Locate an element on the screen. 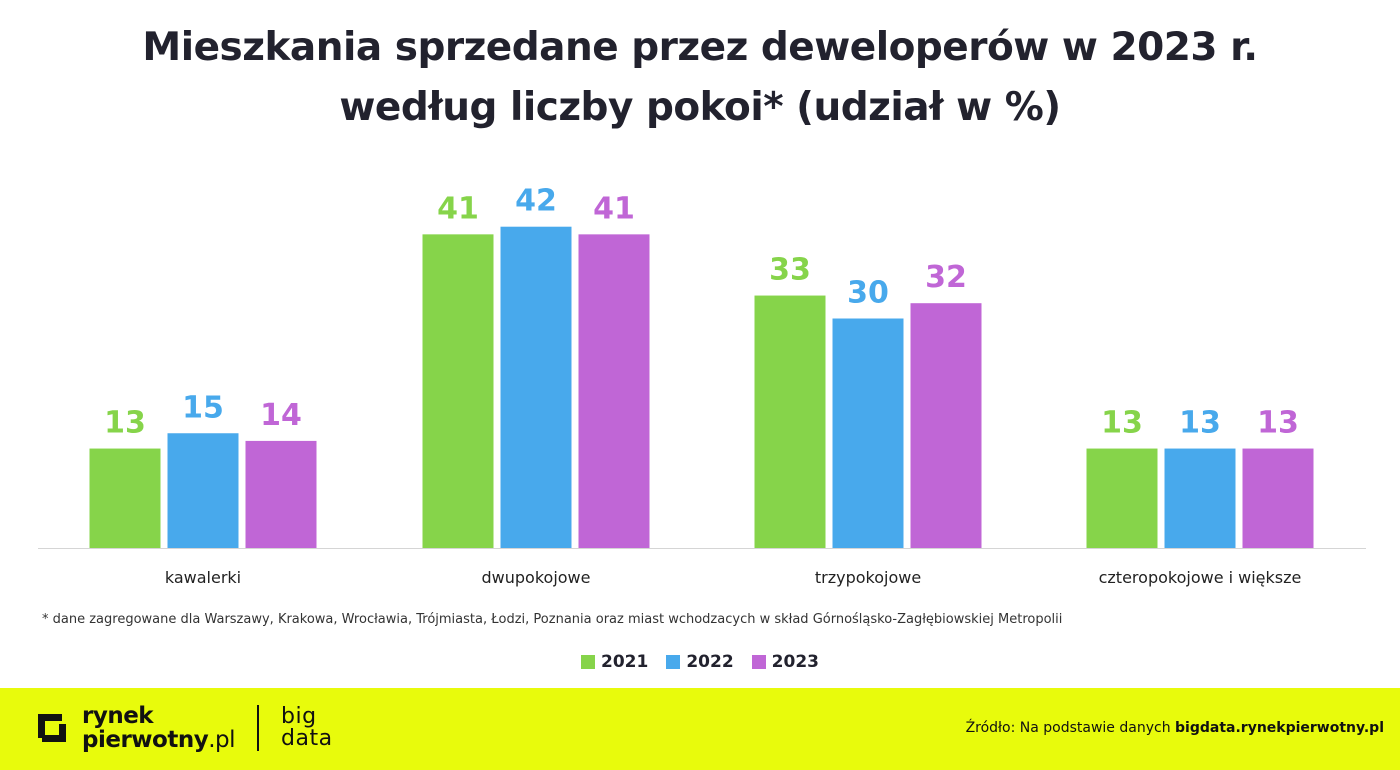  data-label-2023-4: 13 is located at coordinates (1278, 423).